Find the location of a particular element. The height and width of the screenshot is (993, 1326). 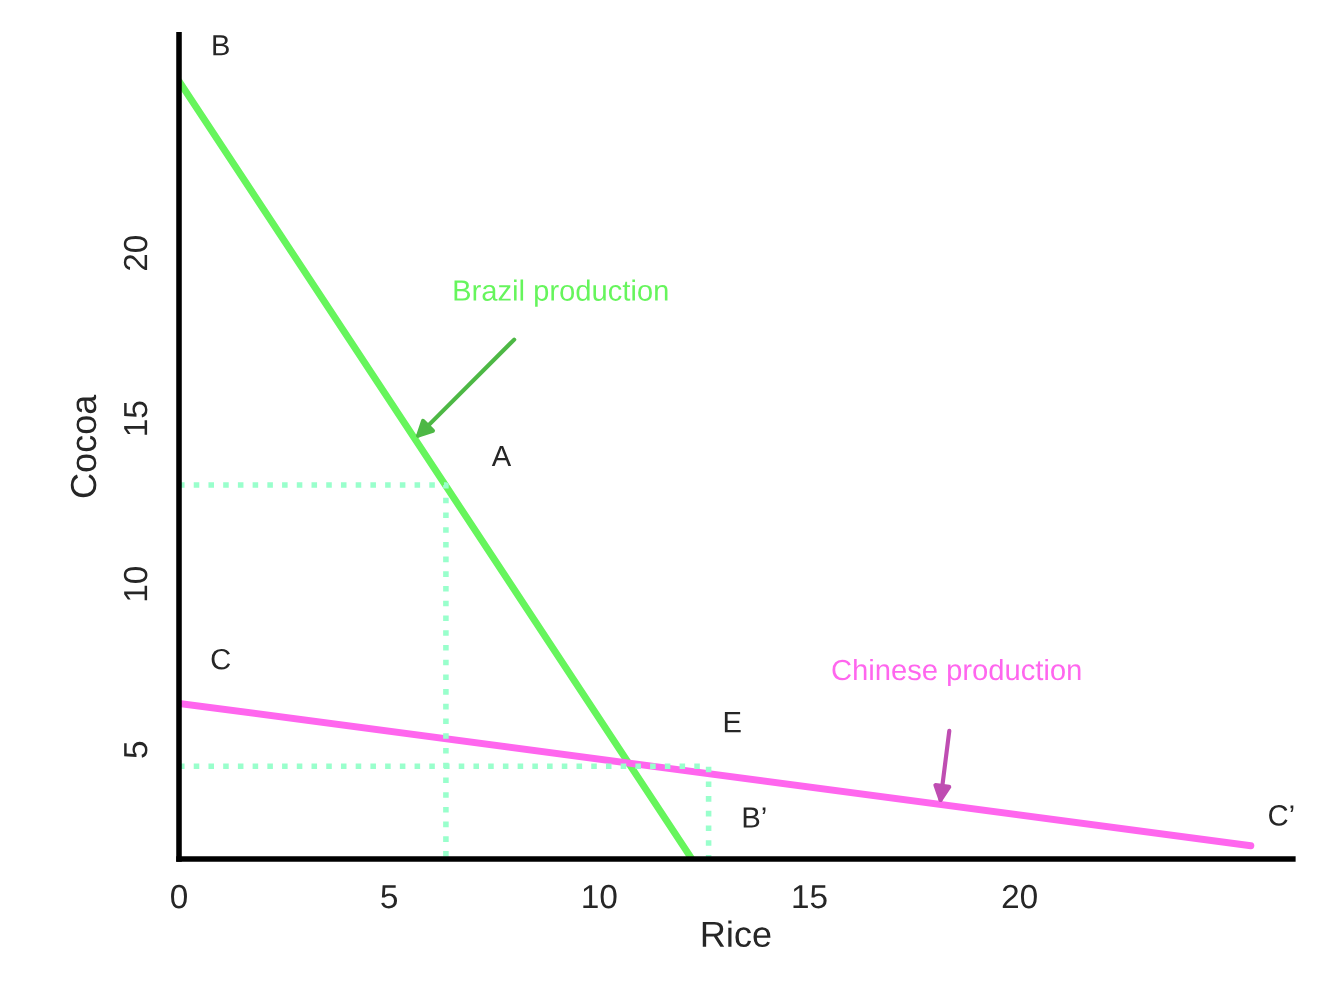

annotation: B’ is located at coordinates (754, 817).